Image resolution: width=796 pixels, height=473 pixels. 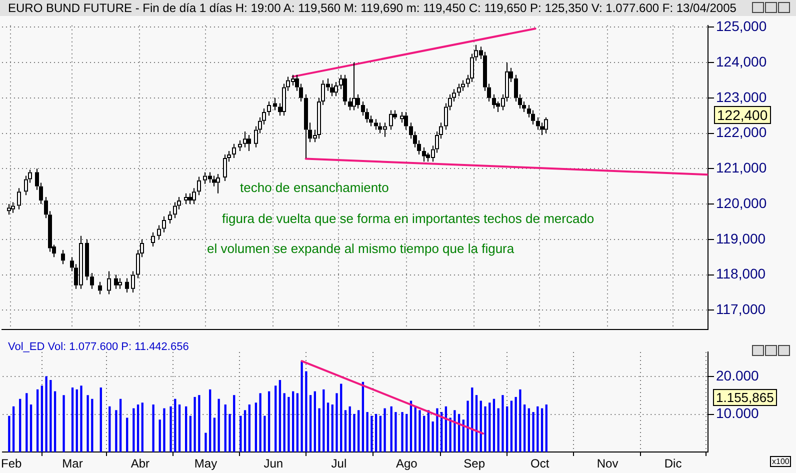 What do you see at coordinates (741, 274) in the screenshot?
I see `y-tick-label: 118,000` at bounding box center [741, 274].